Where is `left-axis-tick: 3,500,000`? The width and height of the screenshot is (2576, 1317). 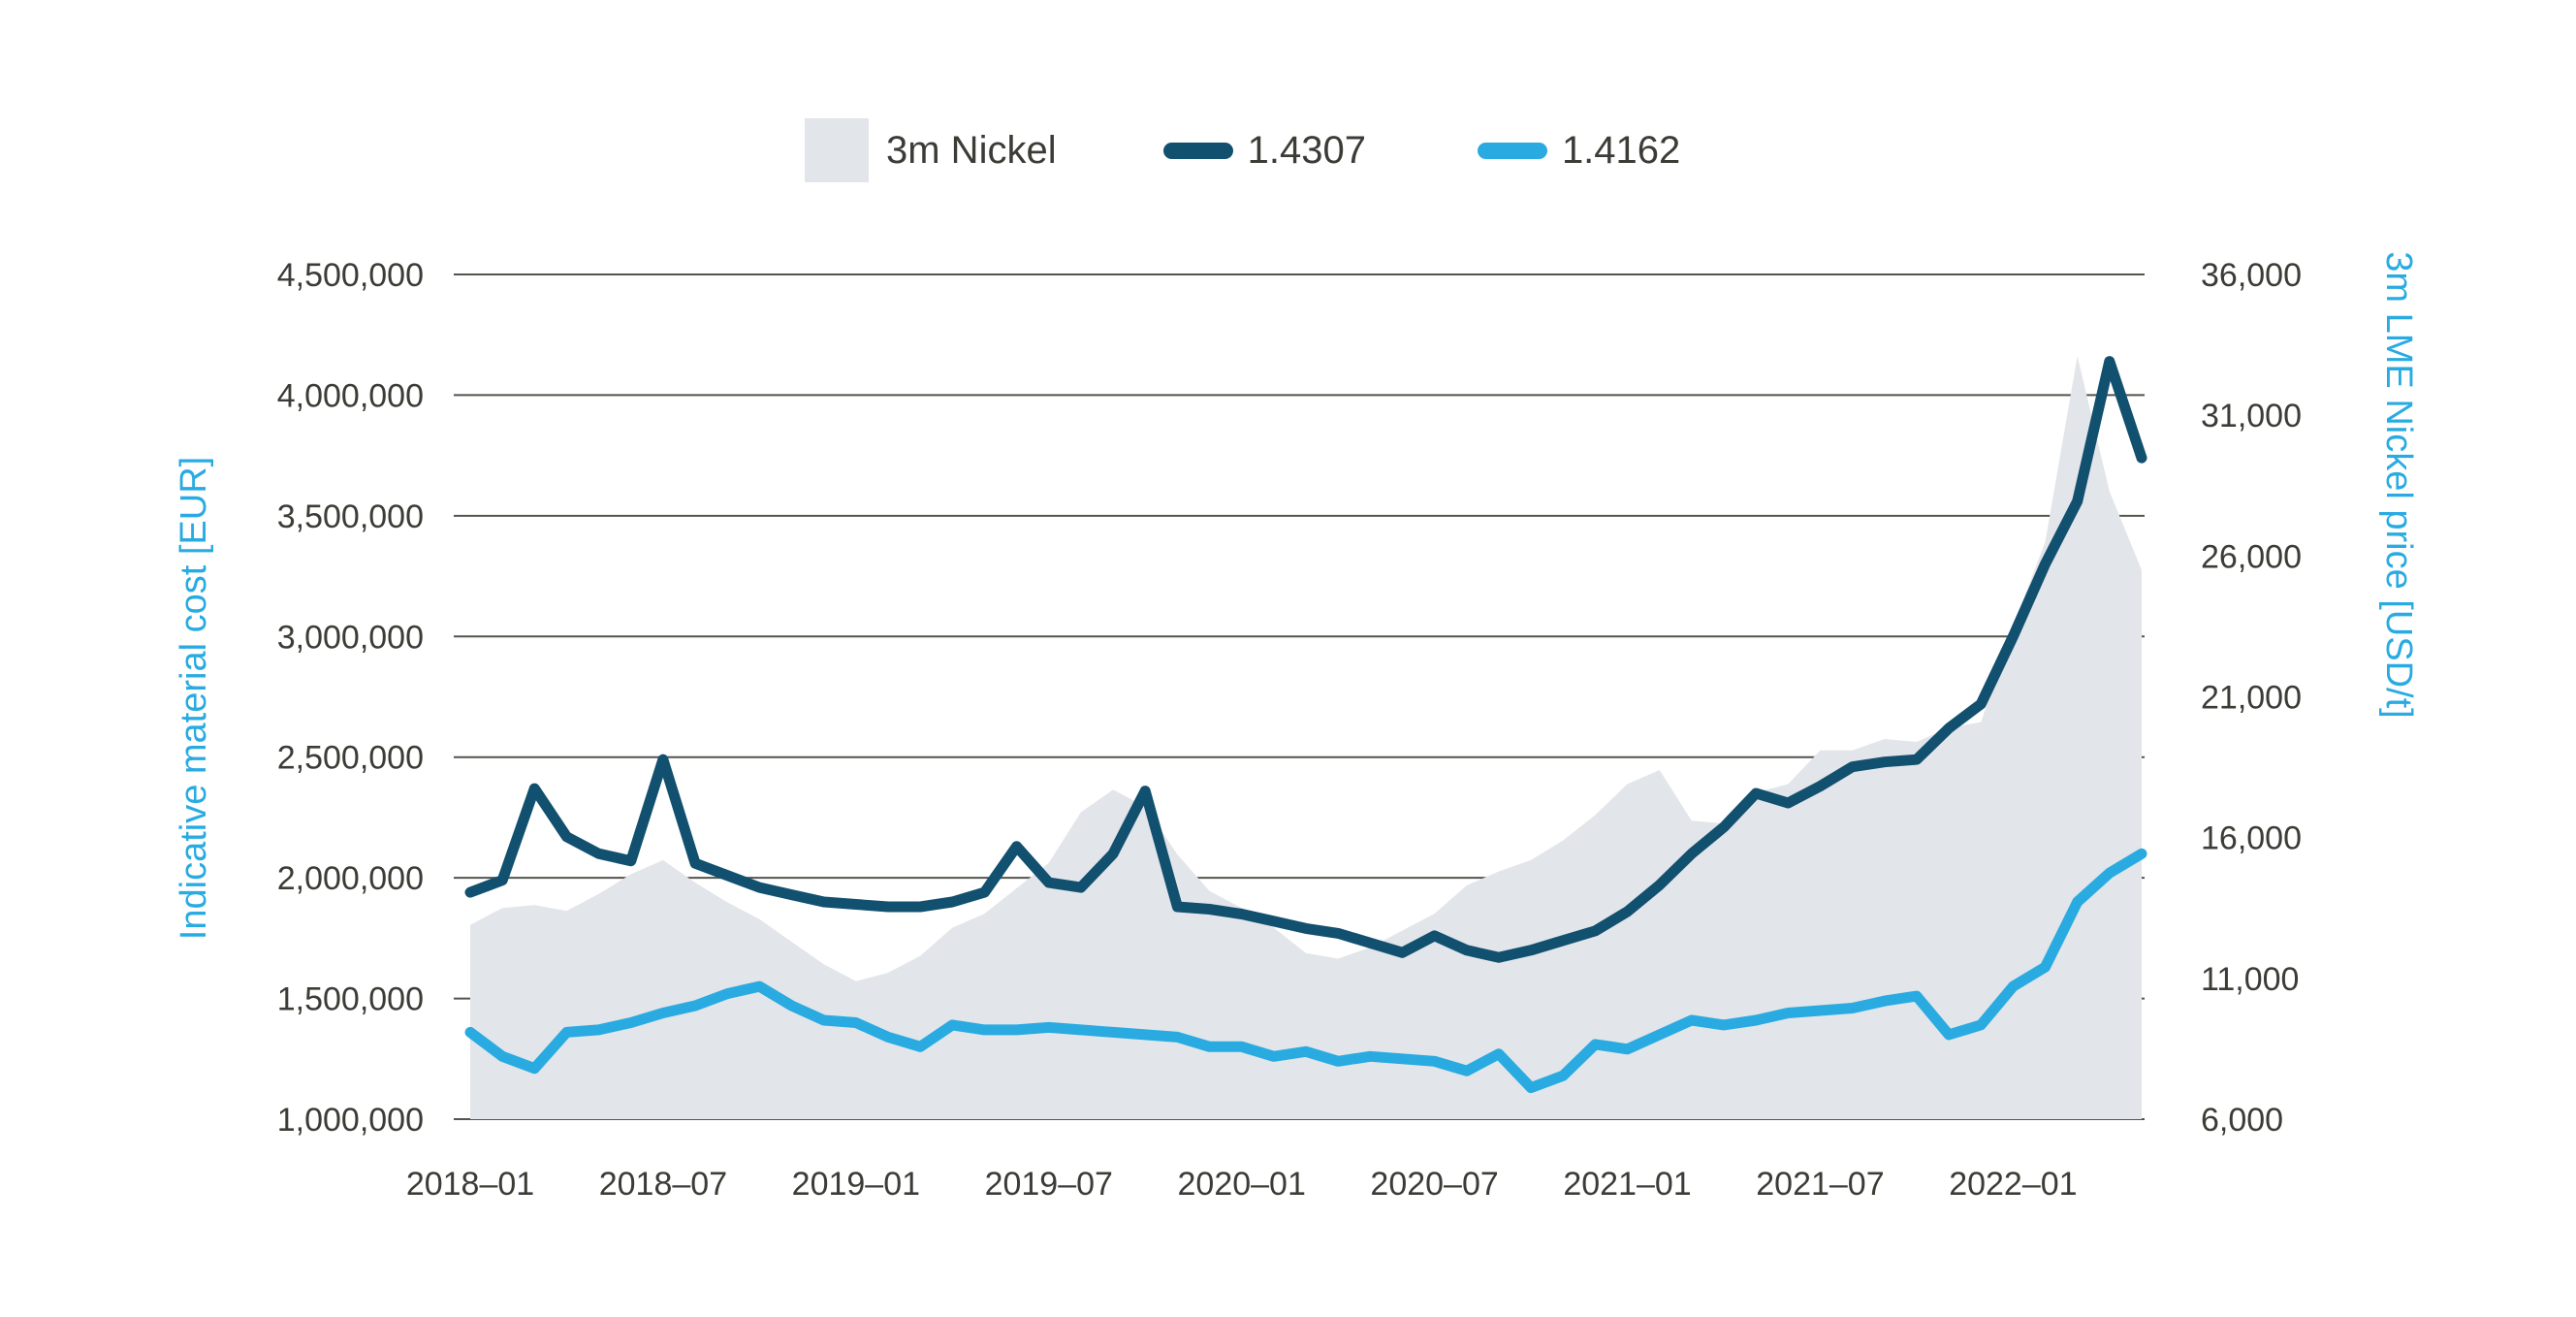 left-axis-tick: 3,500,000 is located at coordinates (351, 516).